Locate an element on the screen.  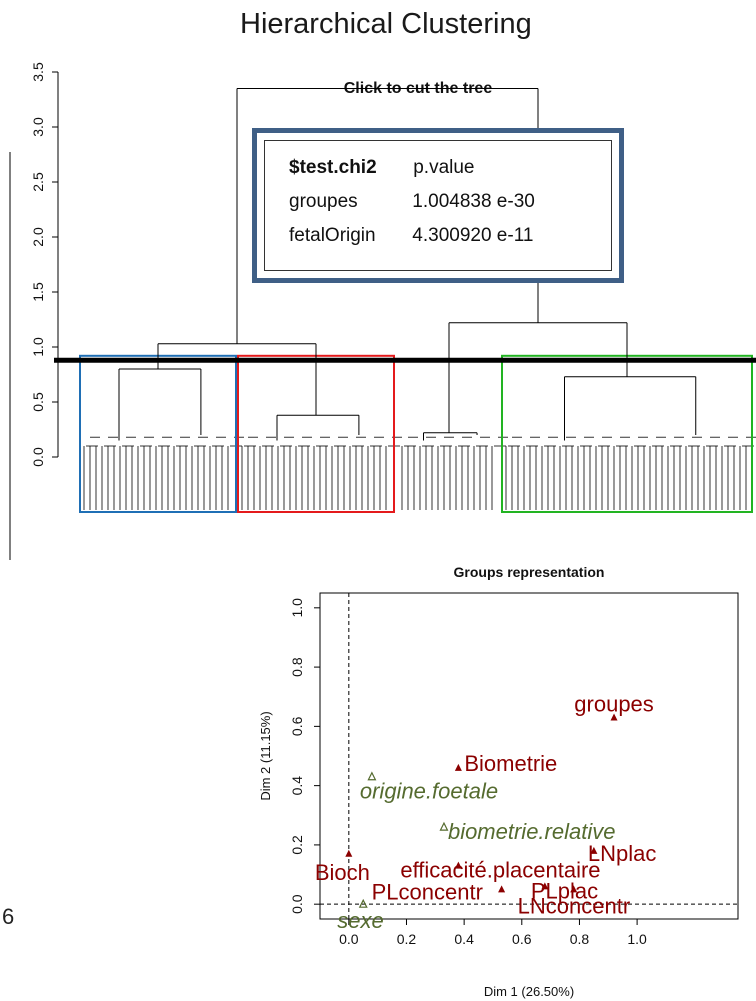
point-label: Bioch is located at coordinates (342, 872).